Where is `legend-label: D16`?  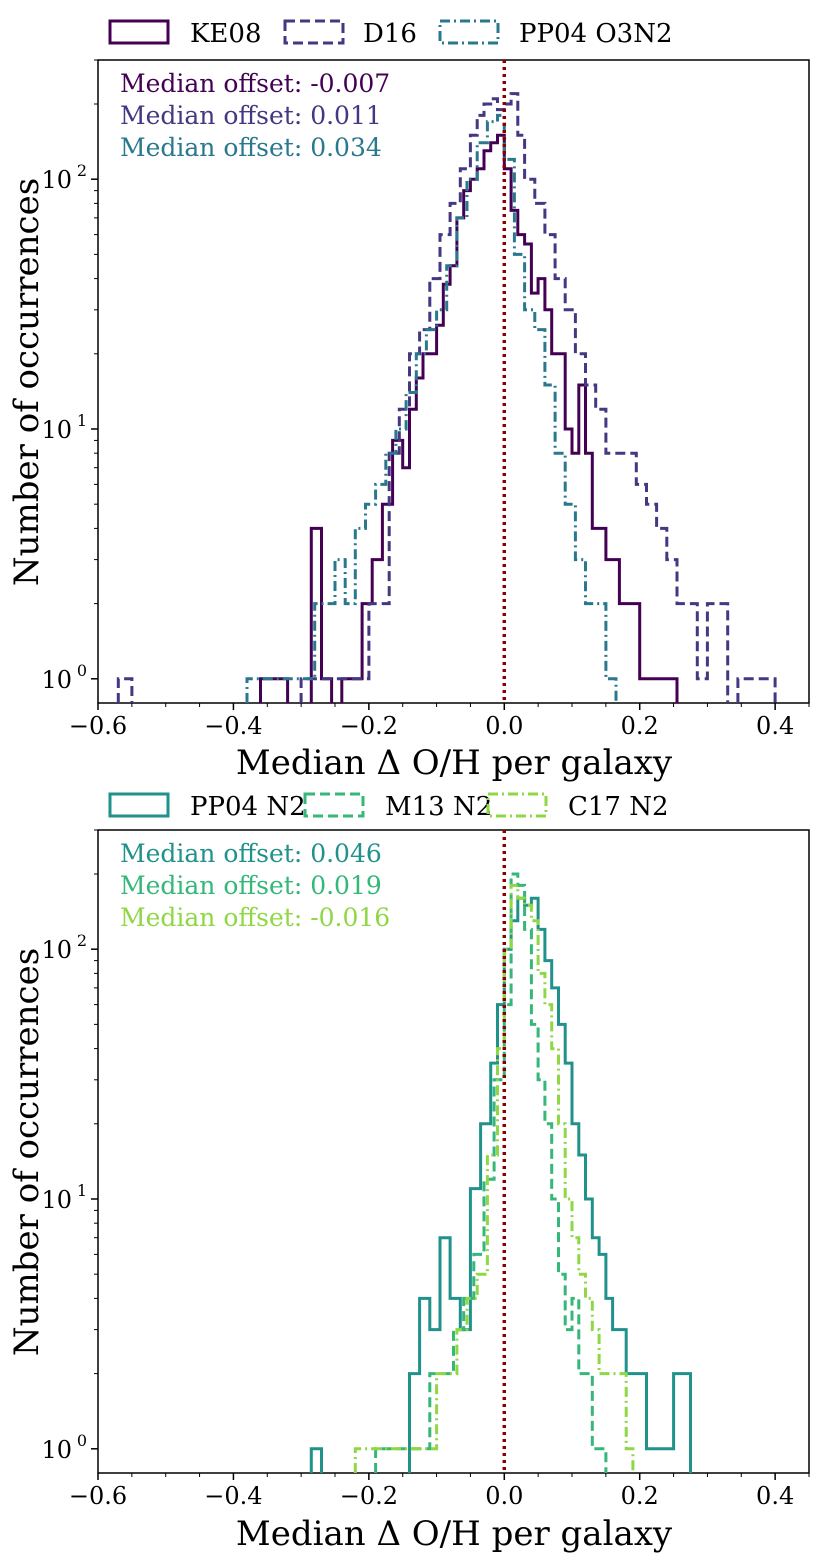 legend-label: D16 is located at coordinates (390, 34).